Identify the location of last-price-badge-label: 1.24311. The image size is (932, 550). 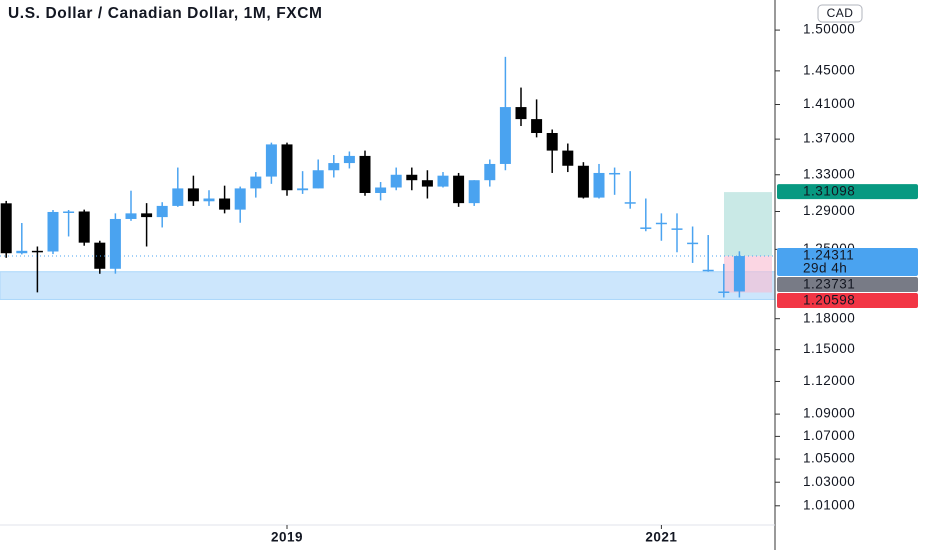
(828, 255).